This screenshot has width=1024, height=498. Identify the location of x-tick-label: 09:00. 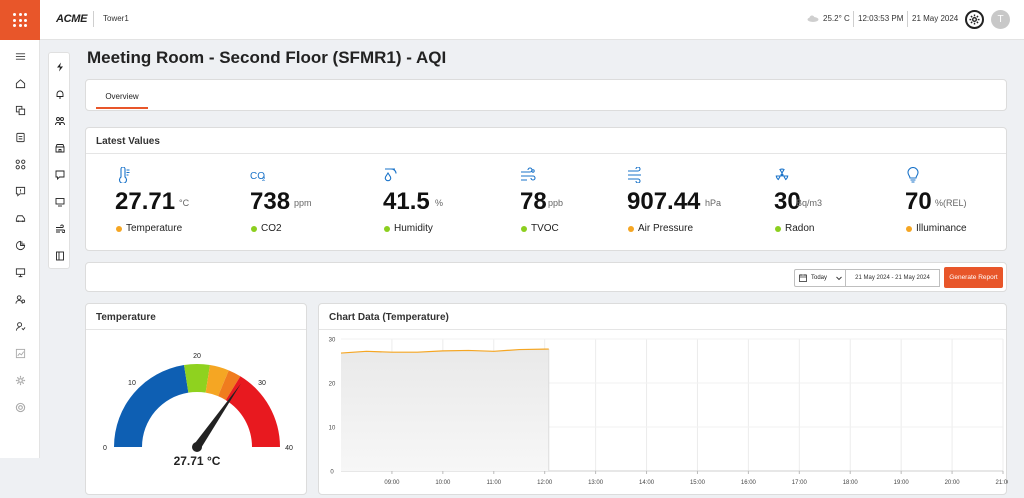
(392, 483).